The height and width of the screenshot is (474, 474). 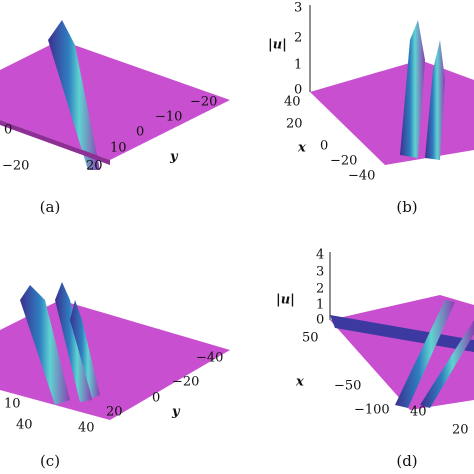 What do you see at coordinates (406, 207) in the screenshot?
I see `caption: (b)` at bounding box center [406, 207].